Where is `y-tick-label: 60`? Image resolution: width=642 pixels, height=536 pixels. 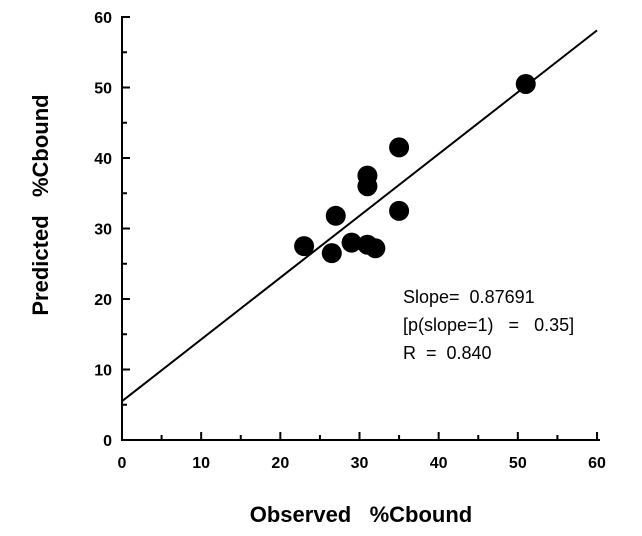 y-tick-label: 60 is located at coordinates (103, 18).